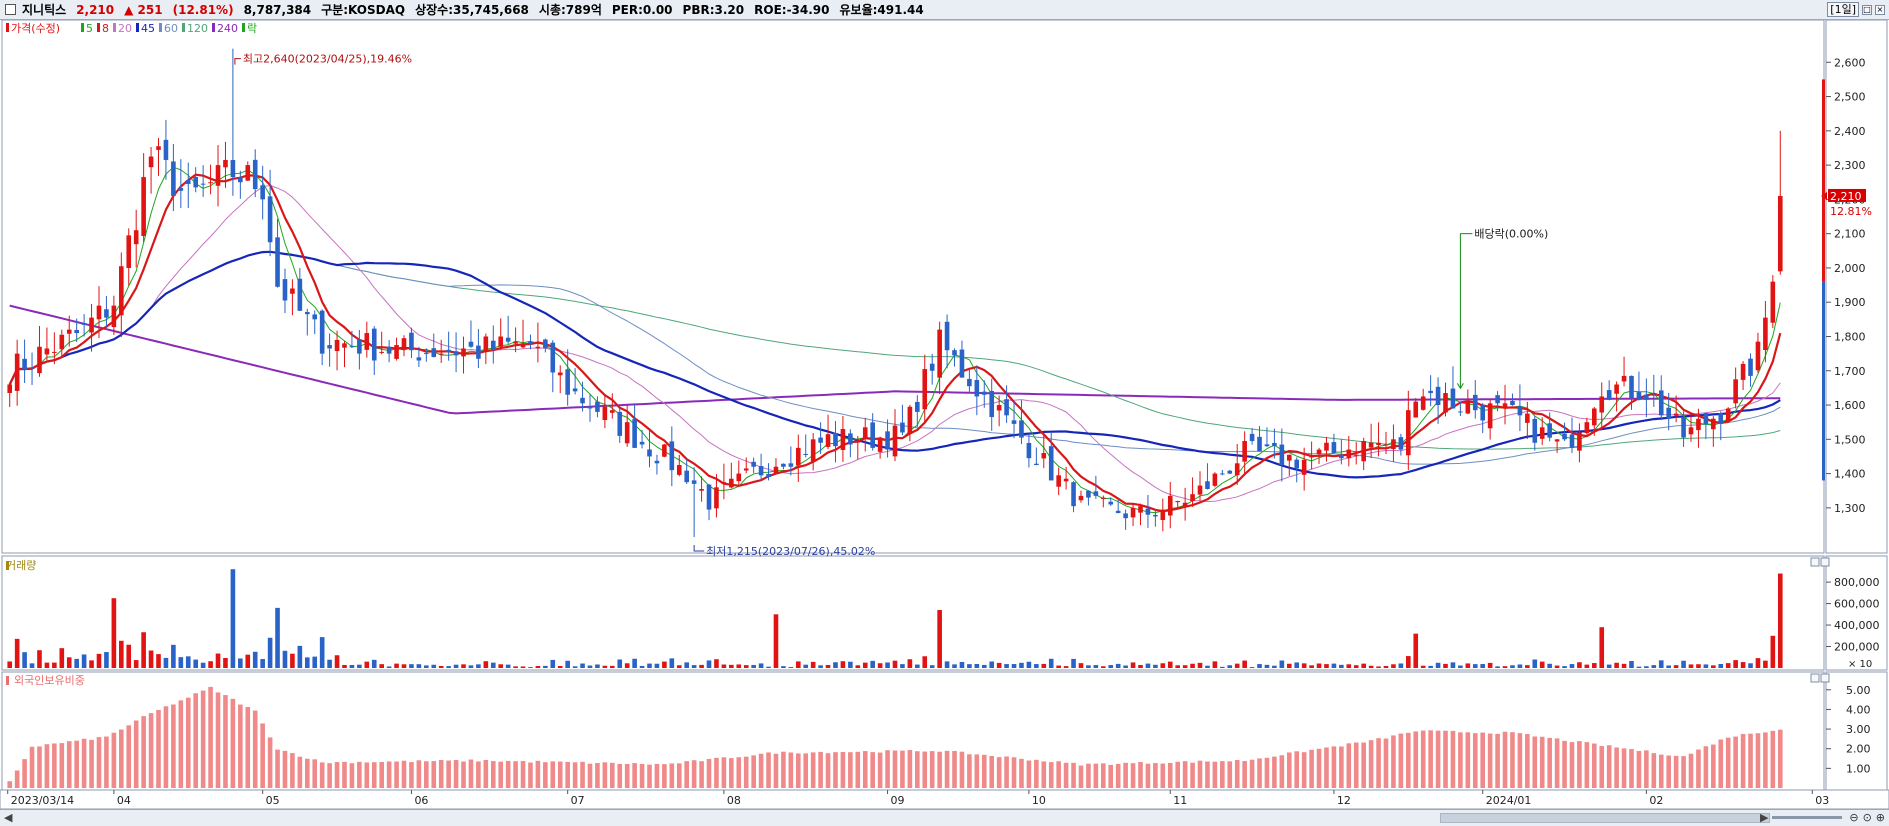  I want to click on zoom-in-icon: ⊕, so click(1880, 817).